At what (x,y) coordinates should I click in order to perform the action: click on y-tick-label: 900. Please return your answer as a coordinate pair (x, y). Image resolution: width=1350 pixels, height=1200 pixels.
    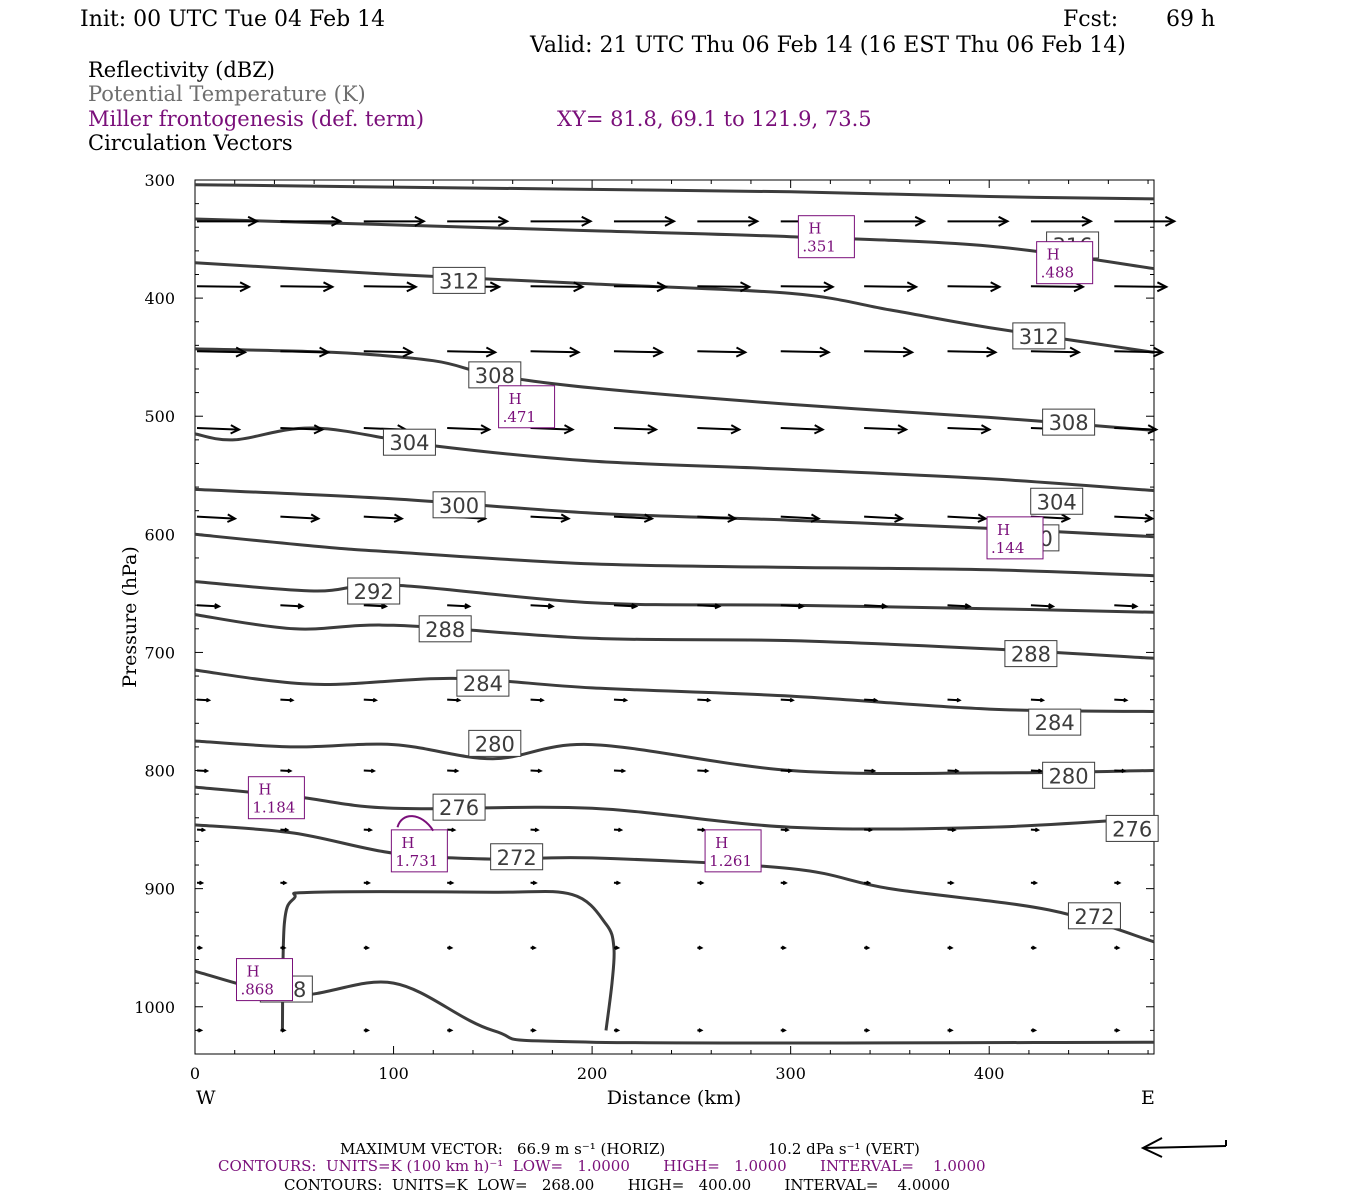
    Looking at the image, I should click on (159, 889).